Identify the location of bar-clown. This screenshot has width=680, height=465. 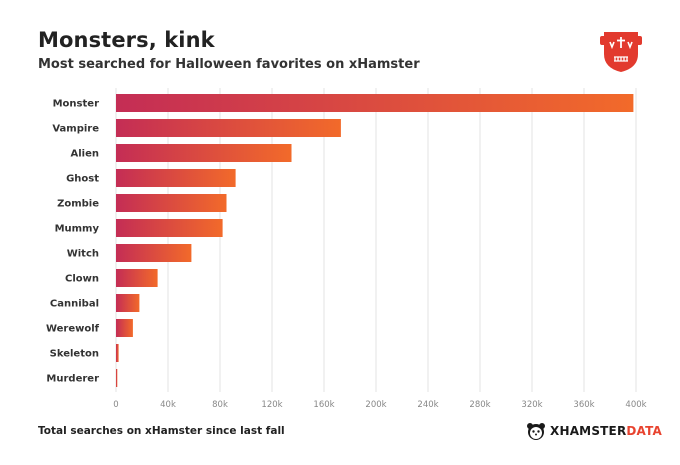
(137, 278).